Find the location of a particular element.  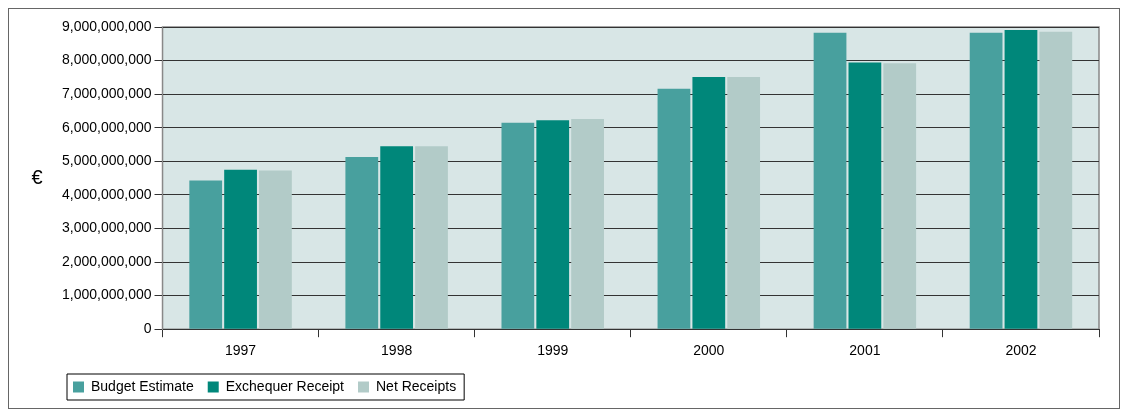

y-tick-label: 7,000,000,000 is located at coordinates (107, 93).